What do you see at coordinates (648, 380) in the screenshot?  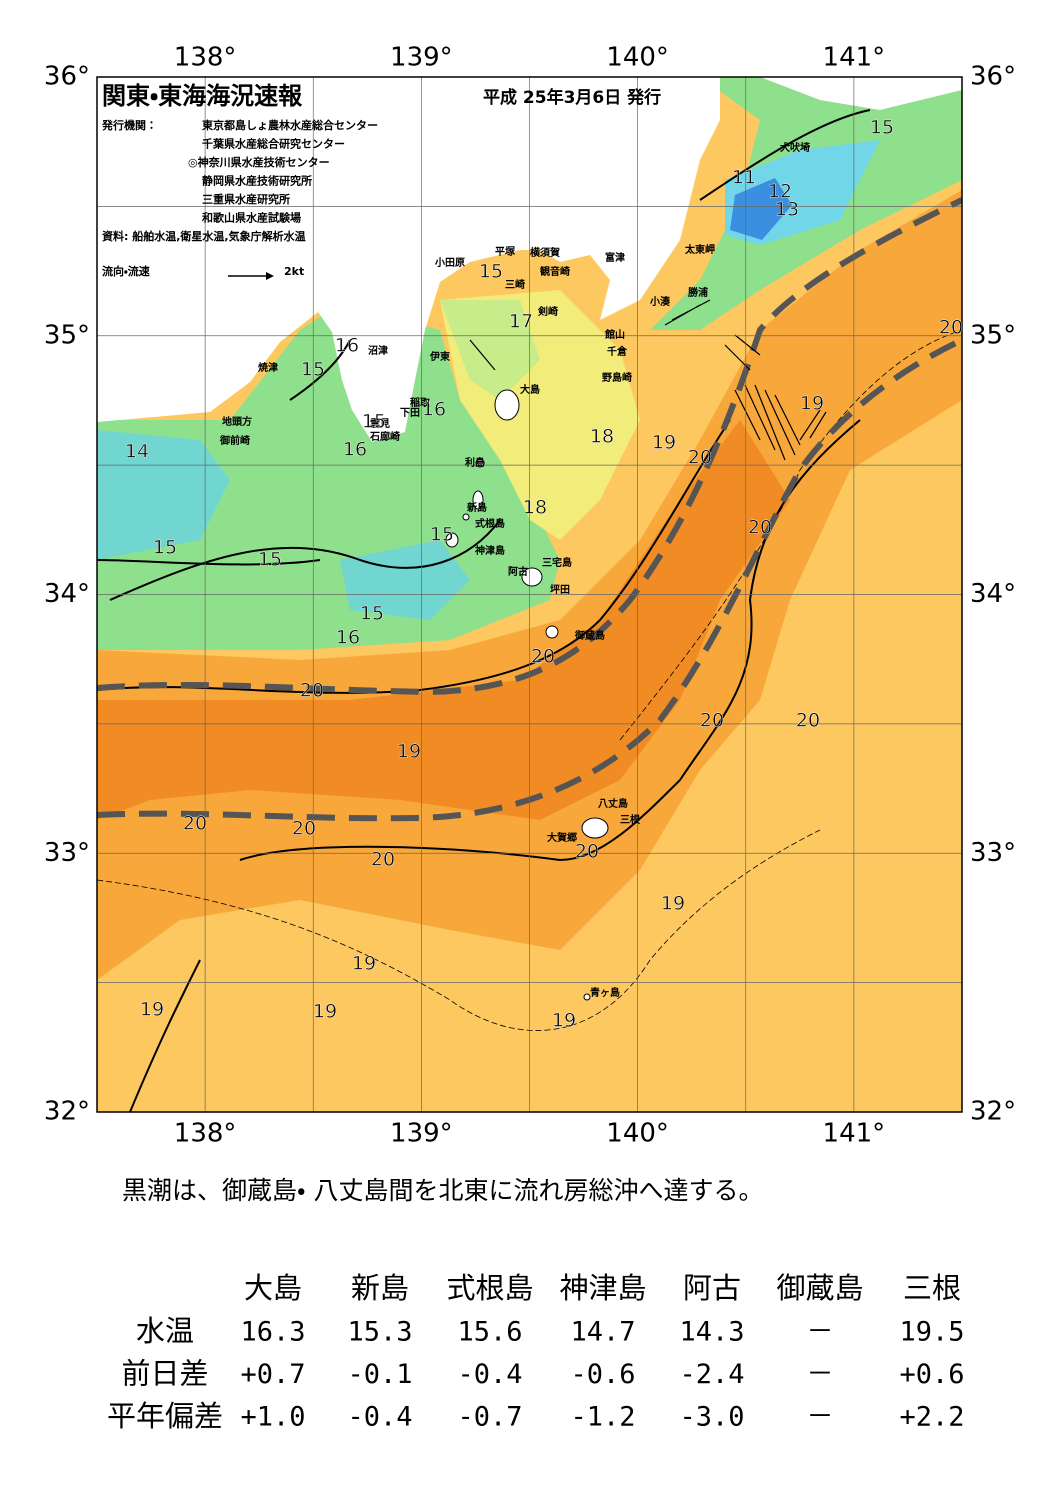 I see `current-arrows` at bounding box center [648, 380].